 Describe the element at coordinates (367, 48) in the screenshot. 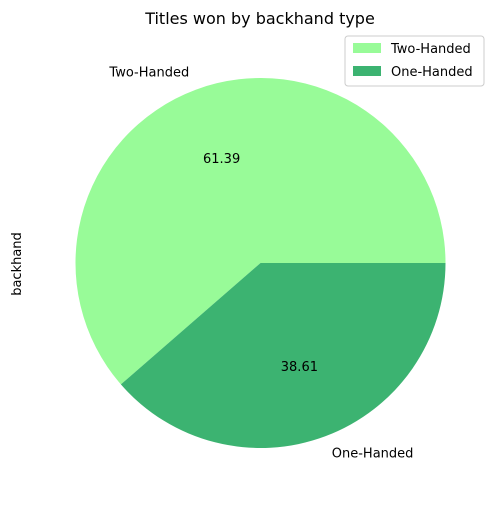

I see `legend-swatch-two-handed` at that location.